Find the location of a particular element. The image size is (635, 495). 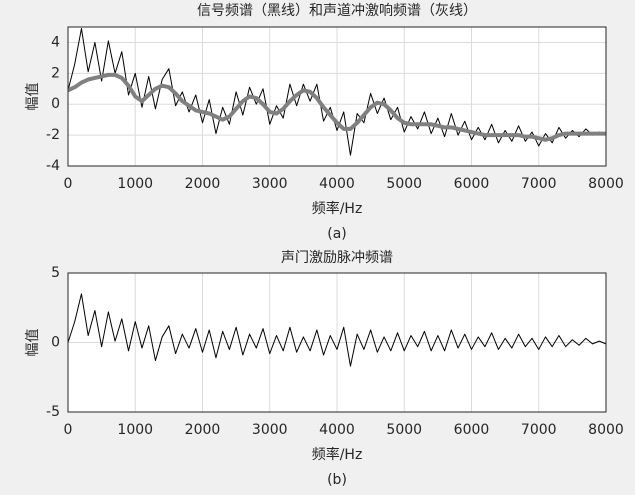

chart-title: 信号频谱（黑线）和声道冲激响频谱（灰线） is located at coordinates (337, 10).